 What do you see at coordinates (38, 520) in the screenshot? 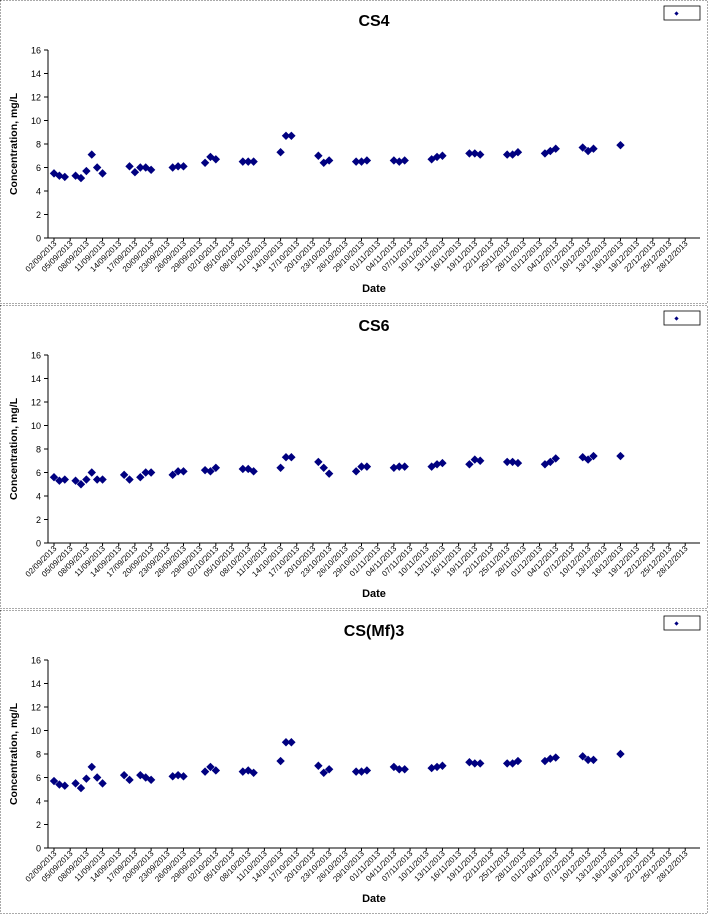
I see `y-tick-label: 2` at bounding box center [38, 520].